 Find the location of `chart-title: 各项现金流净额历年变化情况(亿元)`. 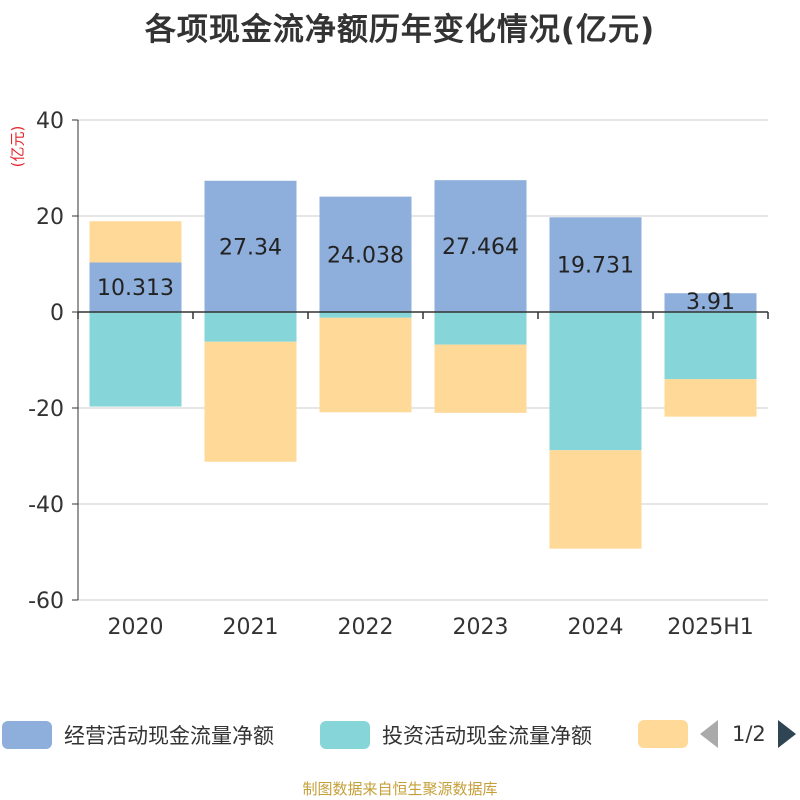

chart-title: 各项现金流净额历年变化情况(亿元) is located at coordinates (400, 30).